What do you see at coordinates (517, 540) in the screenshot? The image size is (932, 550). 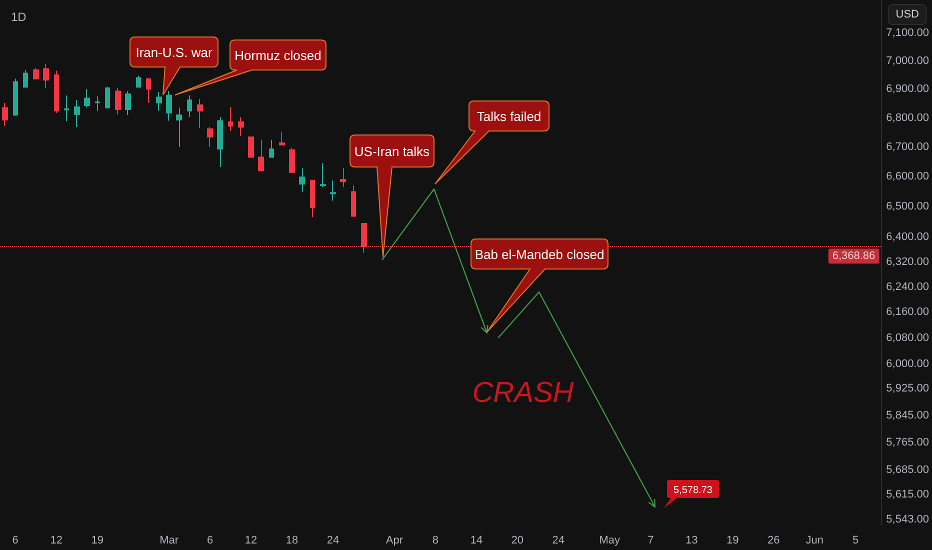 I see `x-tick-label: 20` at bounding box center [517, 540].